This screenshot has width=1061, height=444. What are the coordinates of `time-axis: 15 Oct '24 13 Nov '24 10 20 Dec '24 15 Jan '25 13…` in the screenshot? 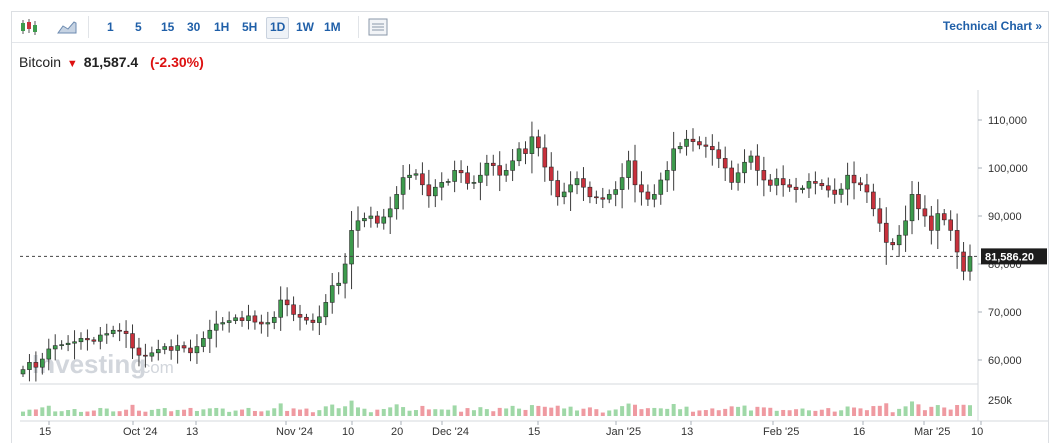 It's located at (511, 429).